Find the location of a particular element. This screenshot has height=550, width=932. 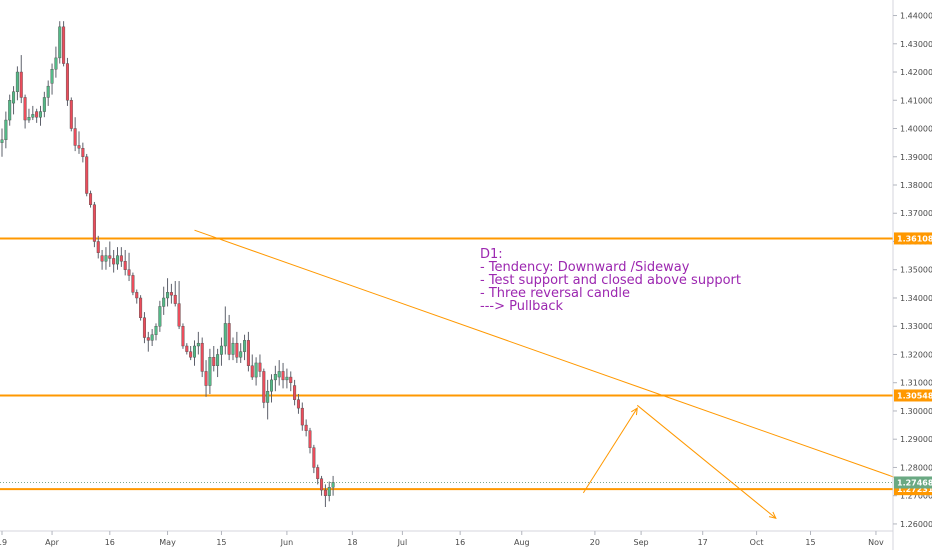

current-price-tag: 1.27468 is located at coordinates (914, 482).